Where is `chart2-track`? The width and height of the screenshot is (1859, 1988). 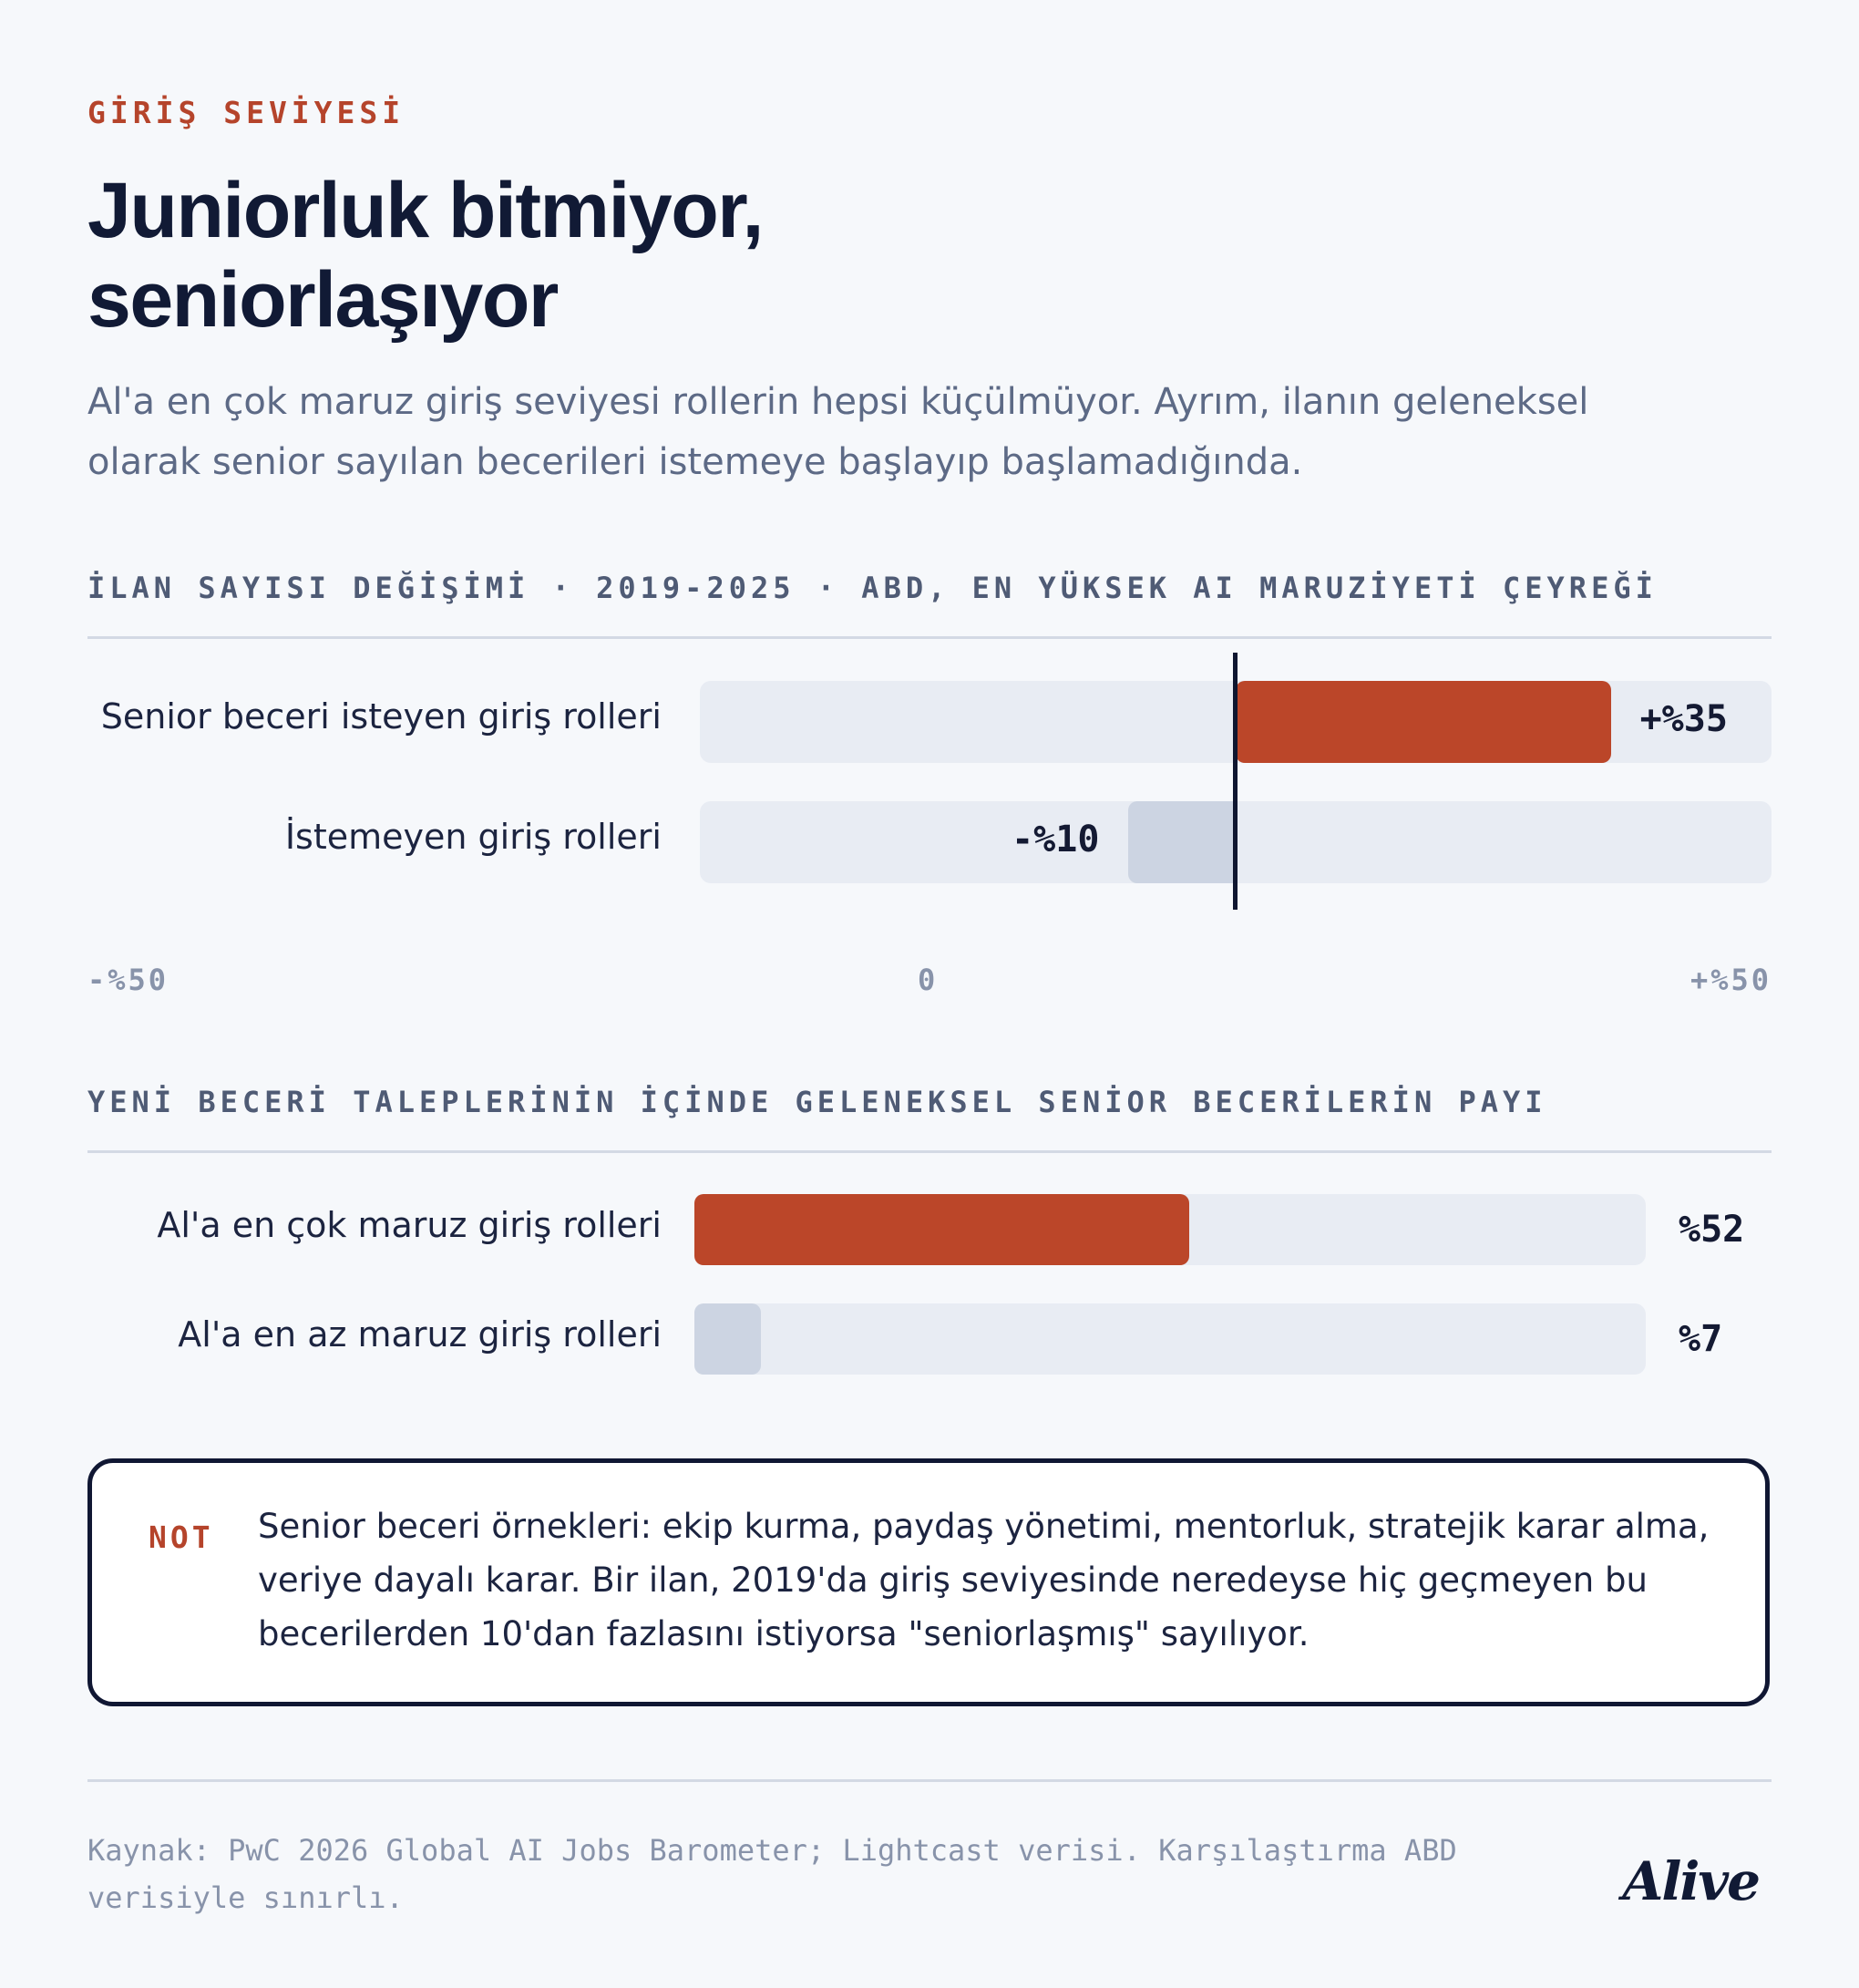
chart2-track is located at coordinates (1170, 1339).